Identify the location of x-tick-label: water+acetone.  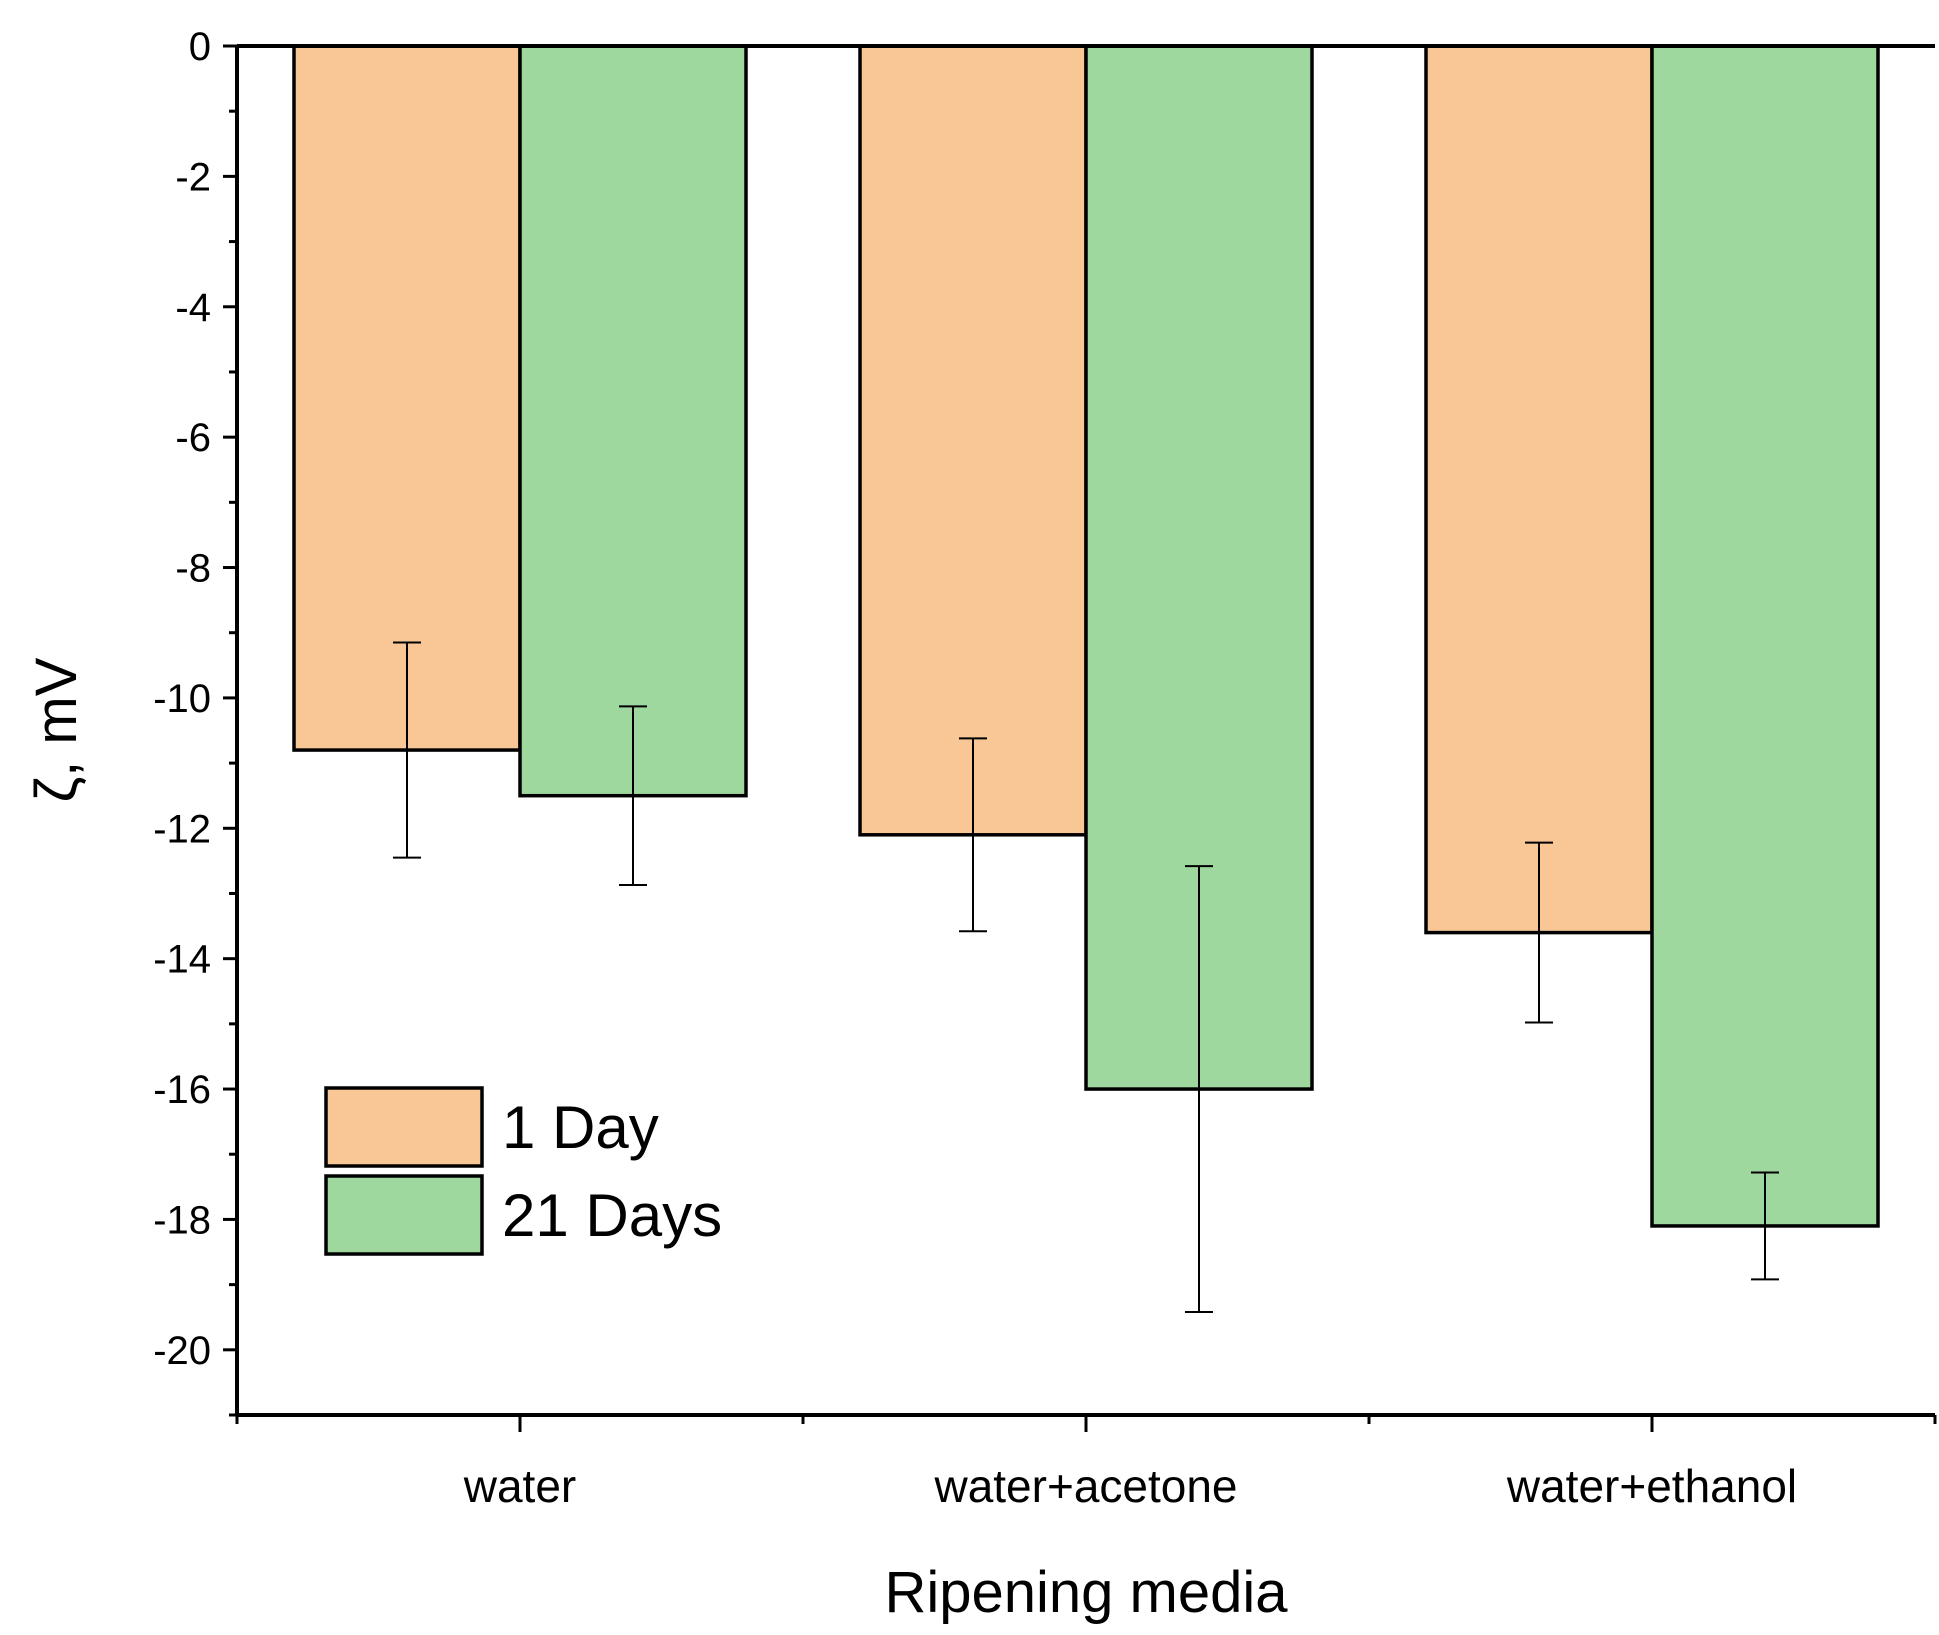
(1085, 1486).